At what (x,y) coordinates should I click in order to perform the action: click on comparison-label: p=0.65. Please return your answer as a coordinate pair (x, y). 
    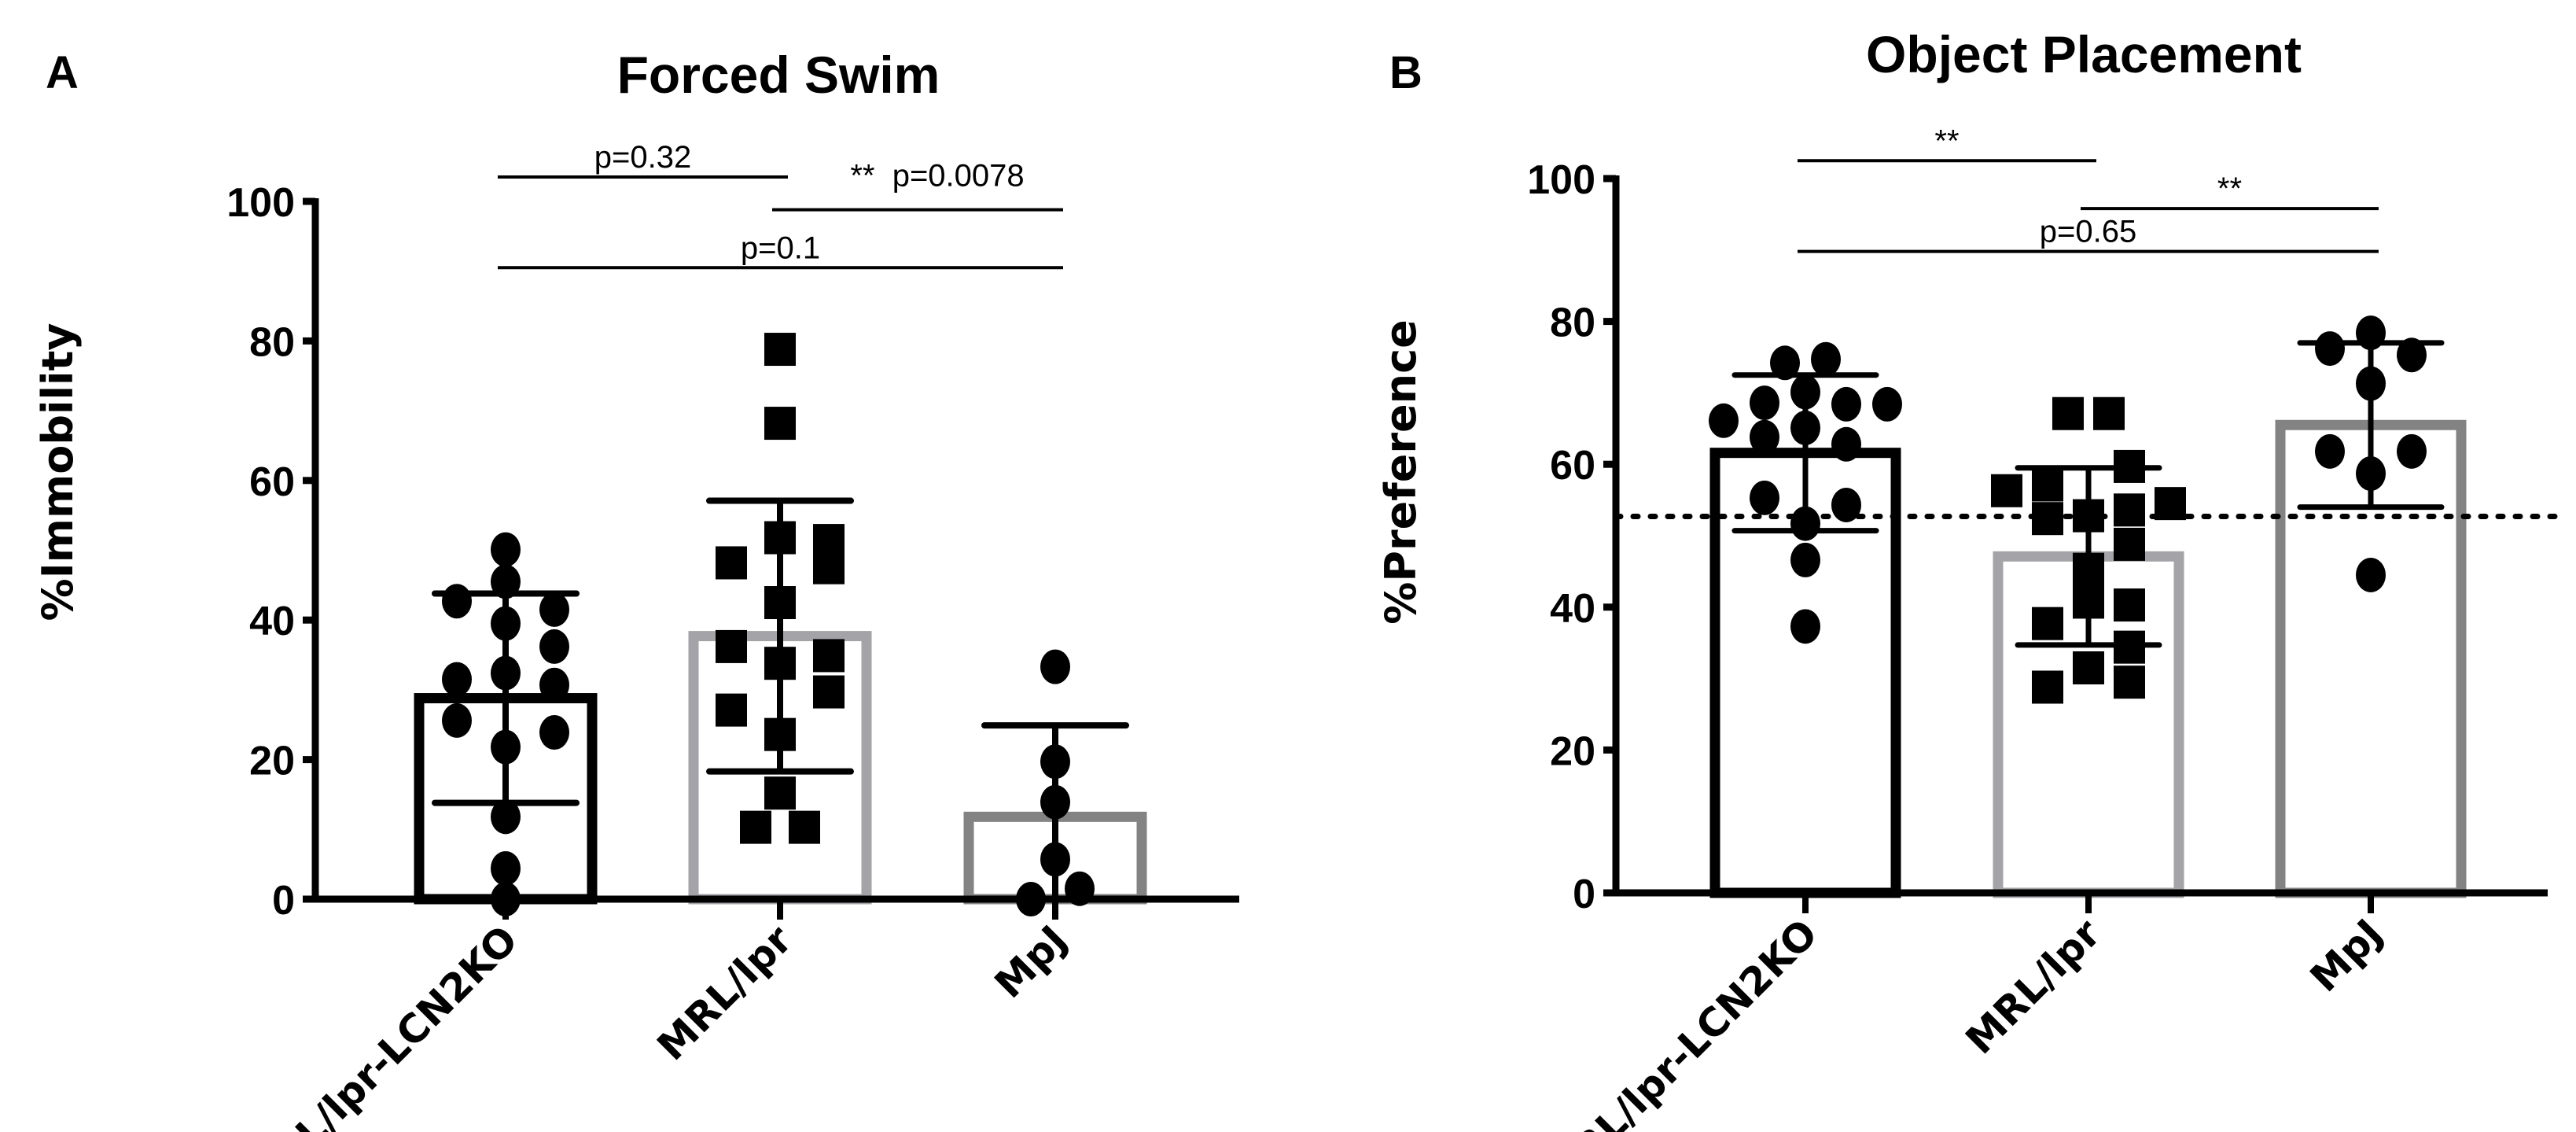
    Looking at the image, I should click on (2088, 232).